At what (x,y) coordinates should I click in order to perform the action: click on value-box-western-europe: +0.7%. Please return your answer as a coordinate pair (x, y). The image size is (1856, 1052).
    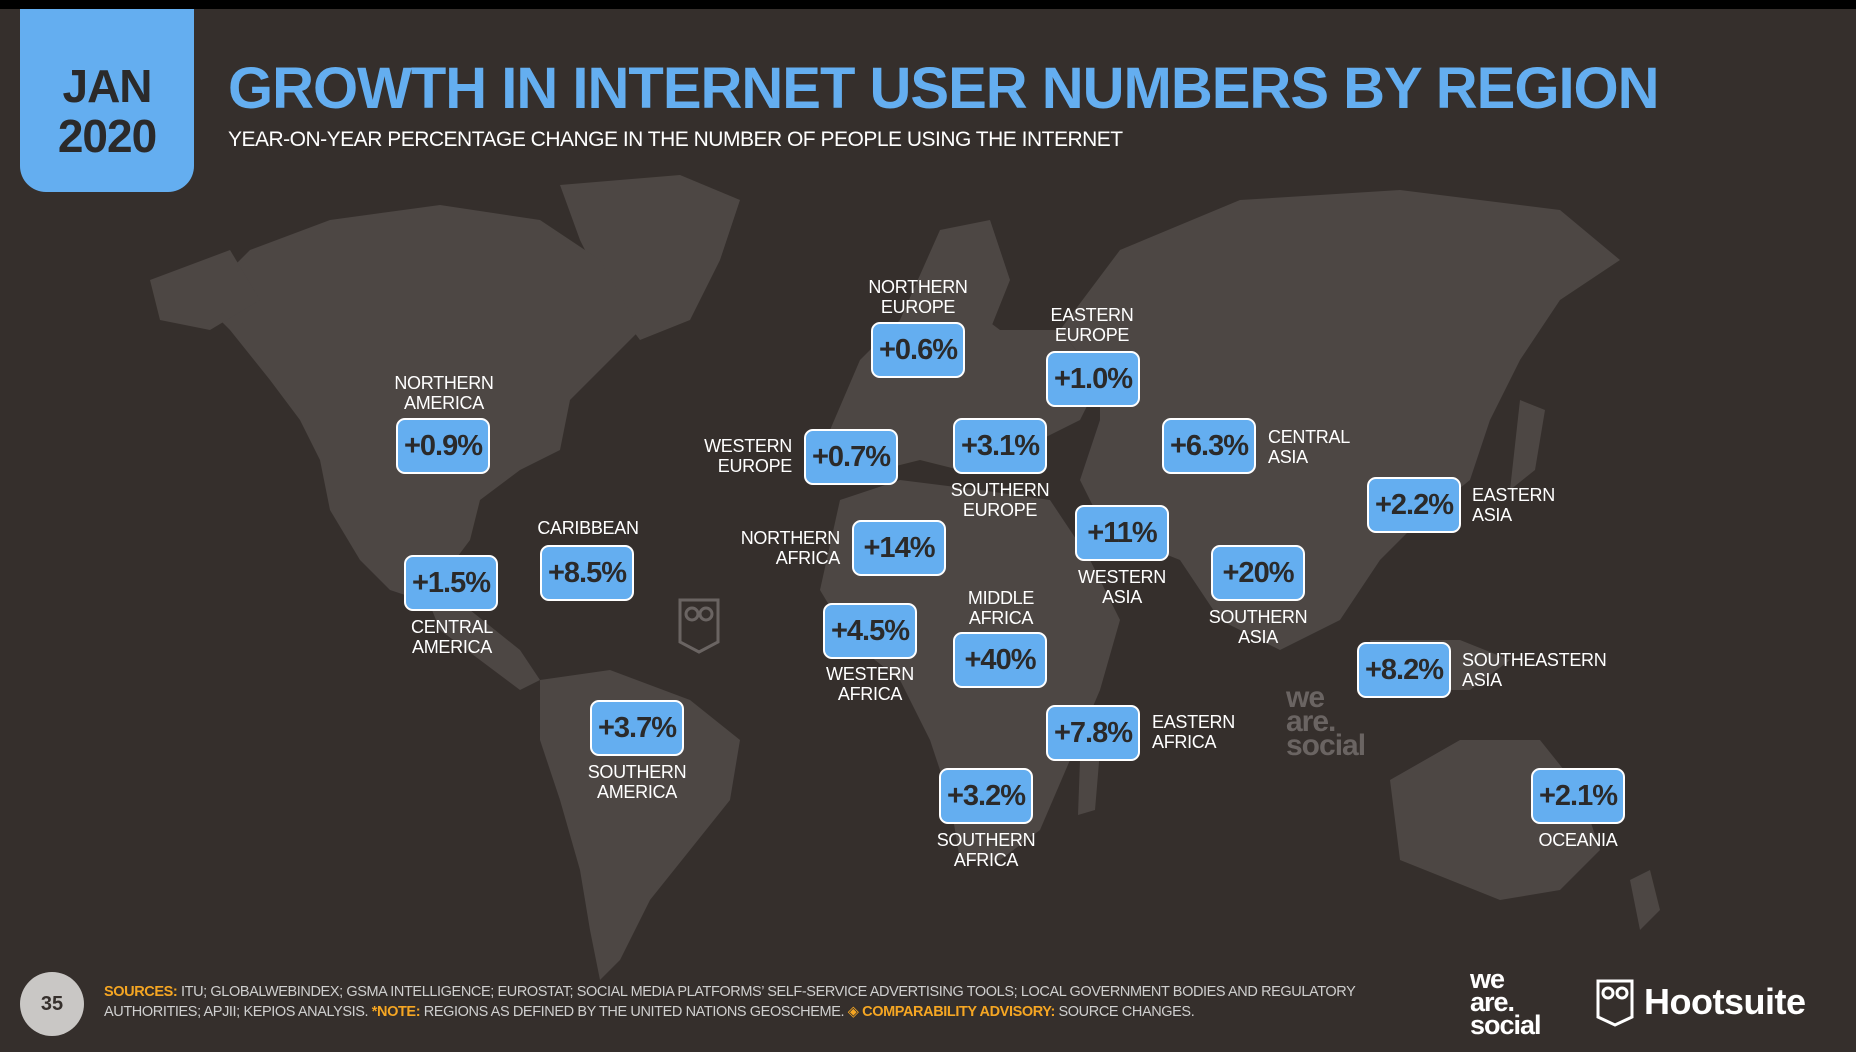
    Looking at the image, I should click on (851, 457).